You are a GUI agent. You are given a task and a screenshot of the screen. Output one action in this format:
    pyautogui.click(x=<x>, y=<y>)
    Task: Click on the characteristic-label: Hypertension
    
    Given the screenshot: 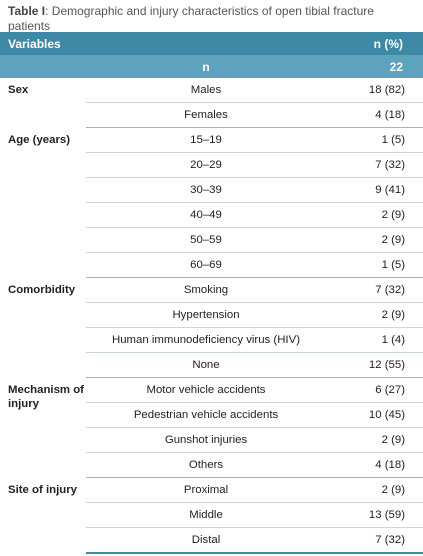 What is the action you would take?
    pyautogui.click(x=206, y=315)
    